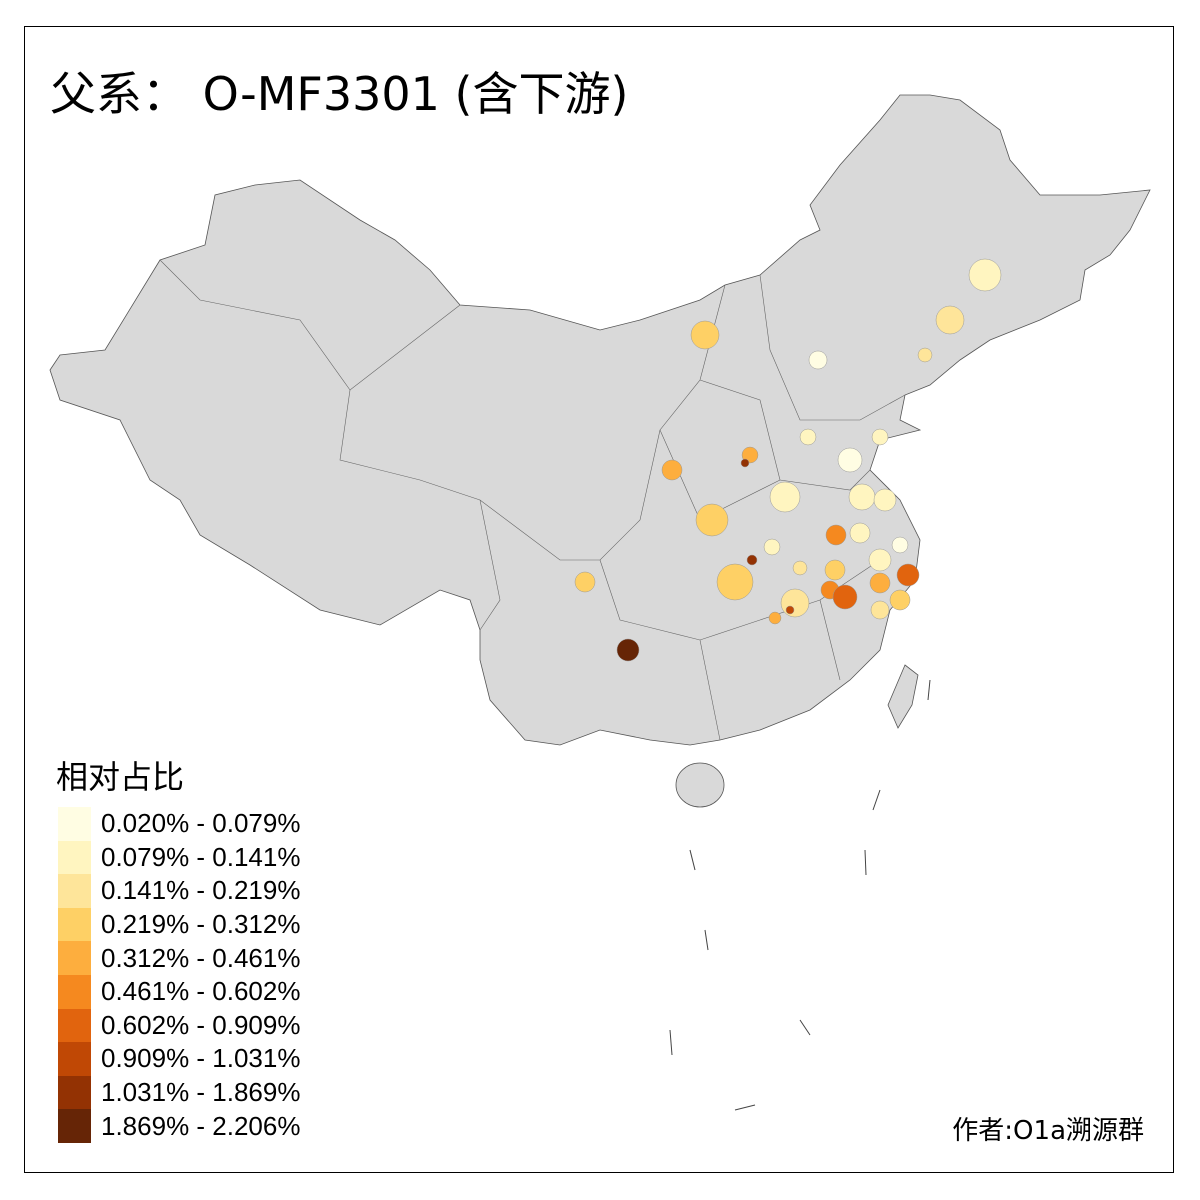 This screenshot has width=1200, height=1200. I want to click on legend-label: 0.602% - 0.909%, so click(201, 1024).